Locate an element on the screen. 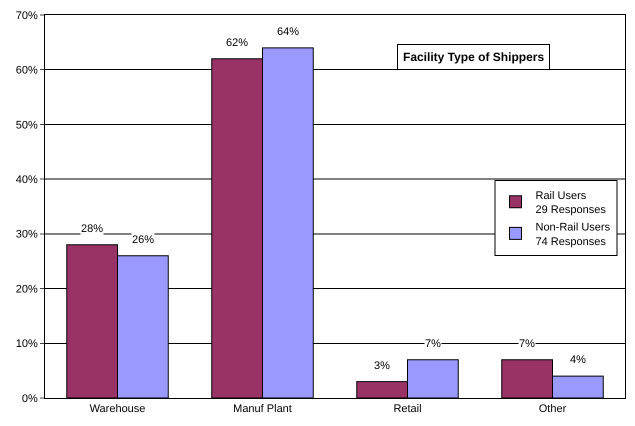 This screenshot has height=426, width=635. y-tick-label: 60% is located at coordinates (27, 70).